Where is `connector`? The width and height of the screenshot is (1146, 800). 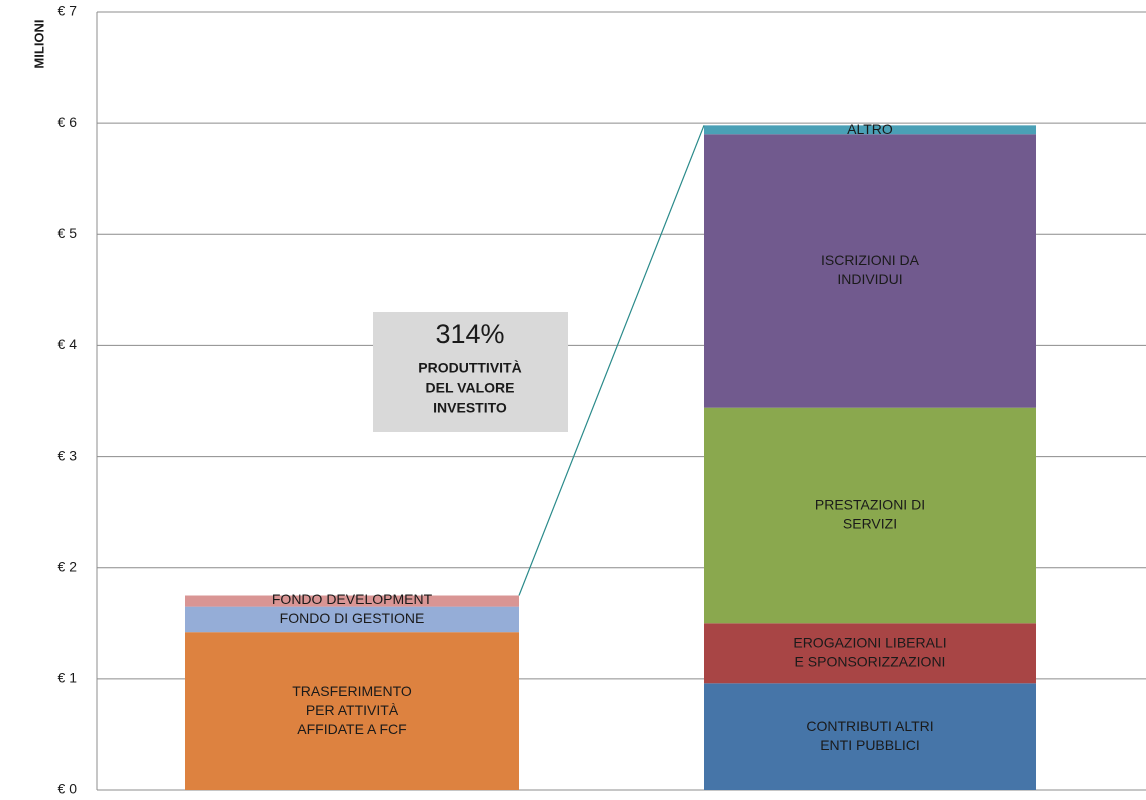 connector is located at coordinates (611, 360).